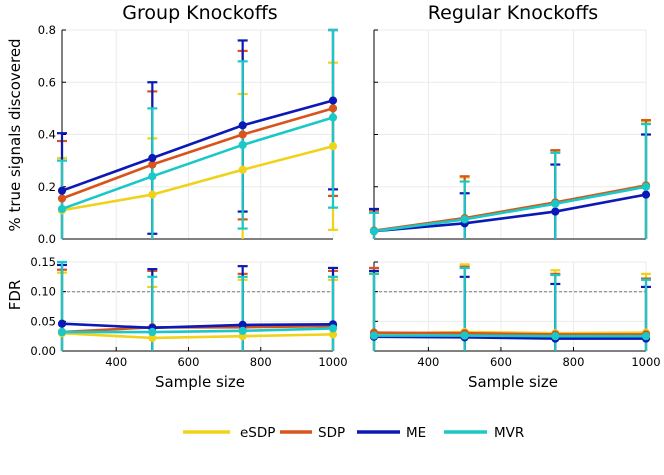 This screenshot has width=664, height=475. Describe the element at coordinates (573, 362) in the screenshot. I see `fdr-regular-xtick-label: 800` at that location.